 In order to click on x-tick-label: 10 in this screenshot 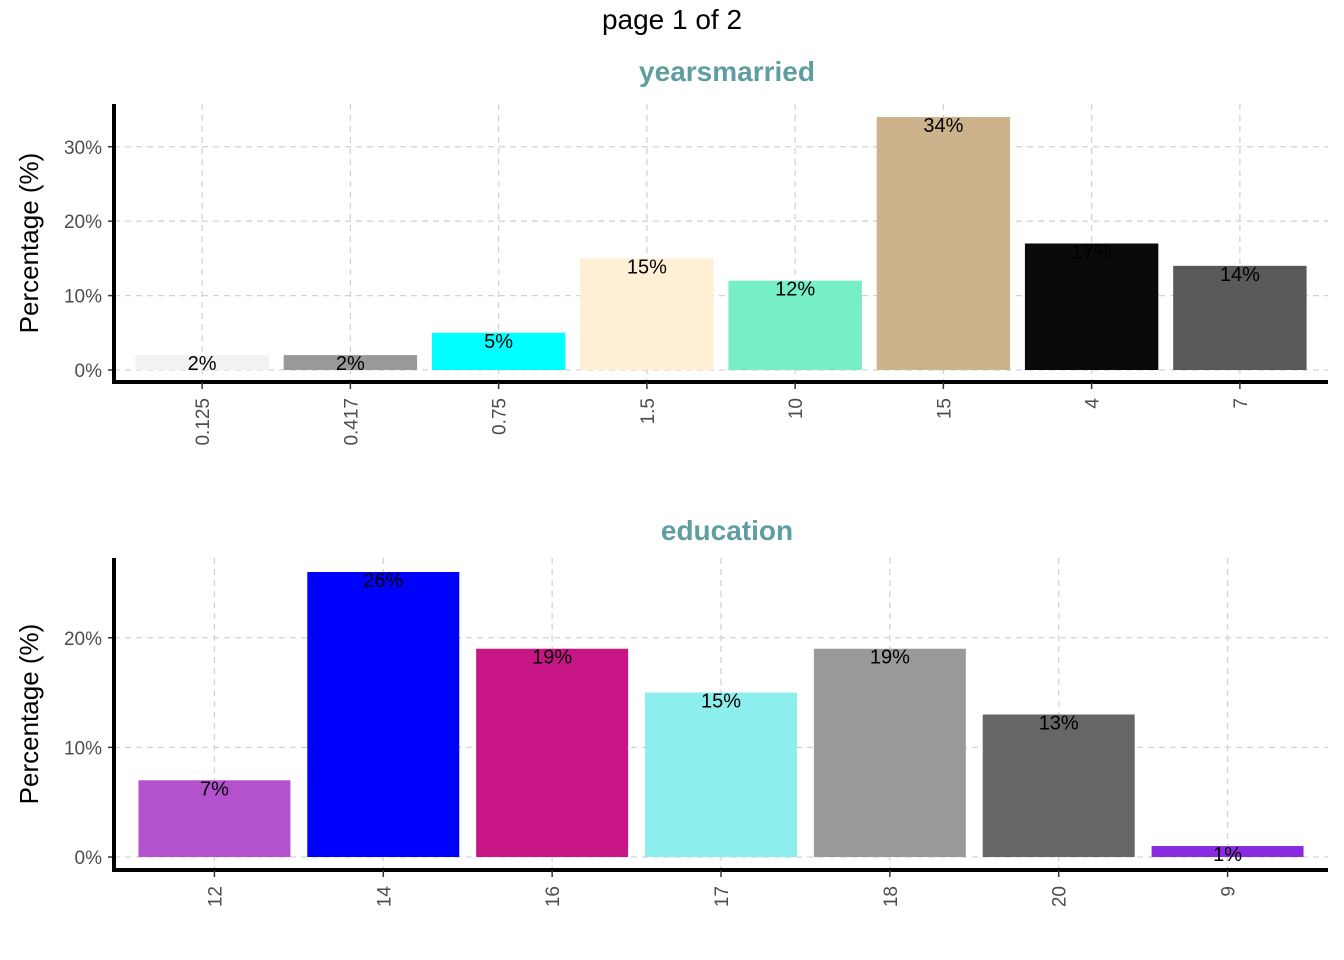, I will do `click(796, 408)`.